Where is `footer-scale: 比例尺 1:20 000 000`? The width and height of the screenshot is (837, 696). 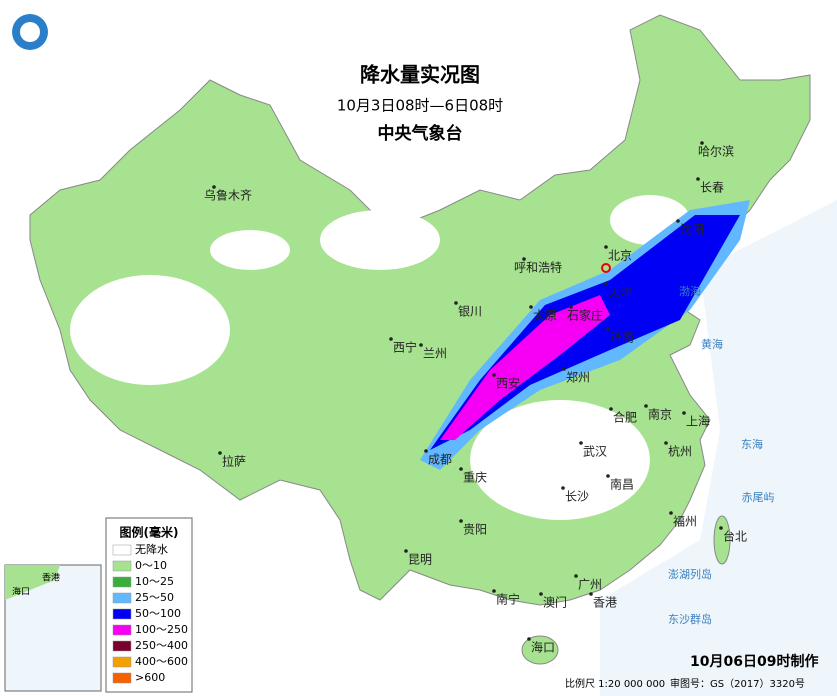 footer-scale: 比例尺 1:20 000 000 is located at coordinates (615, 683).